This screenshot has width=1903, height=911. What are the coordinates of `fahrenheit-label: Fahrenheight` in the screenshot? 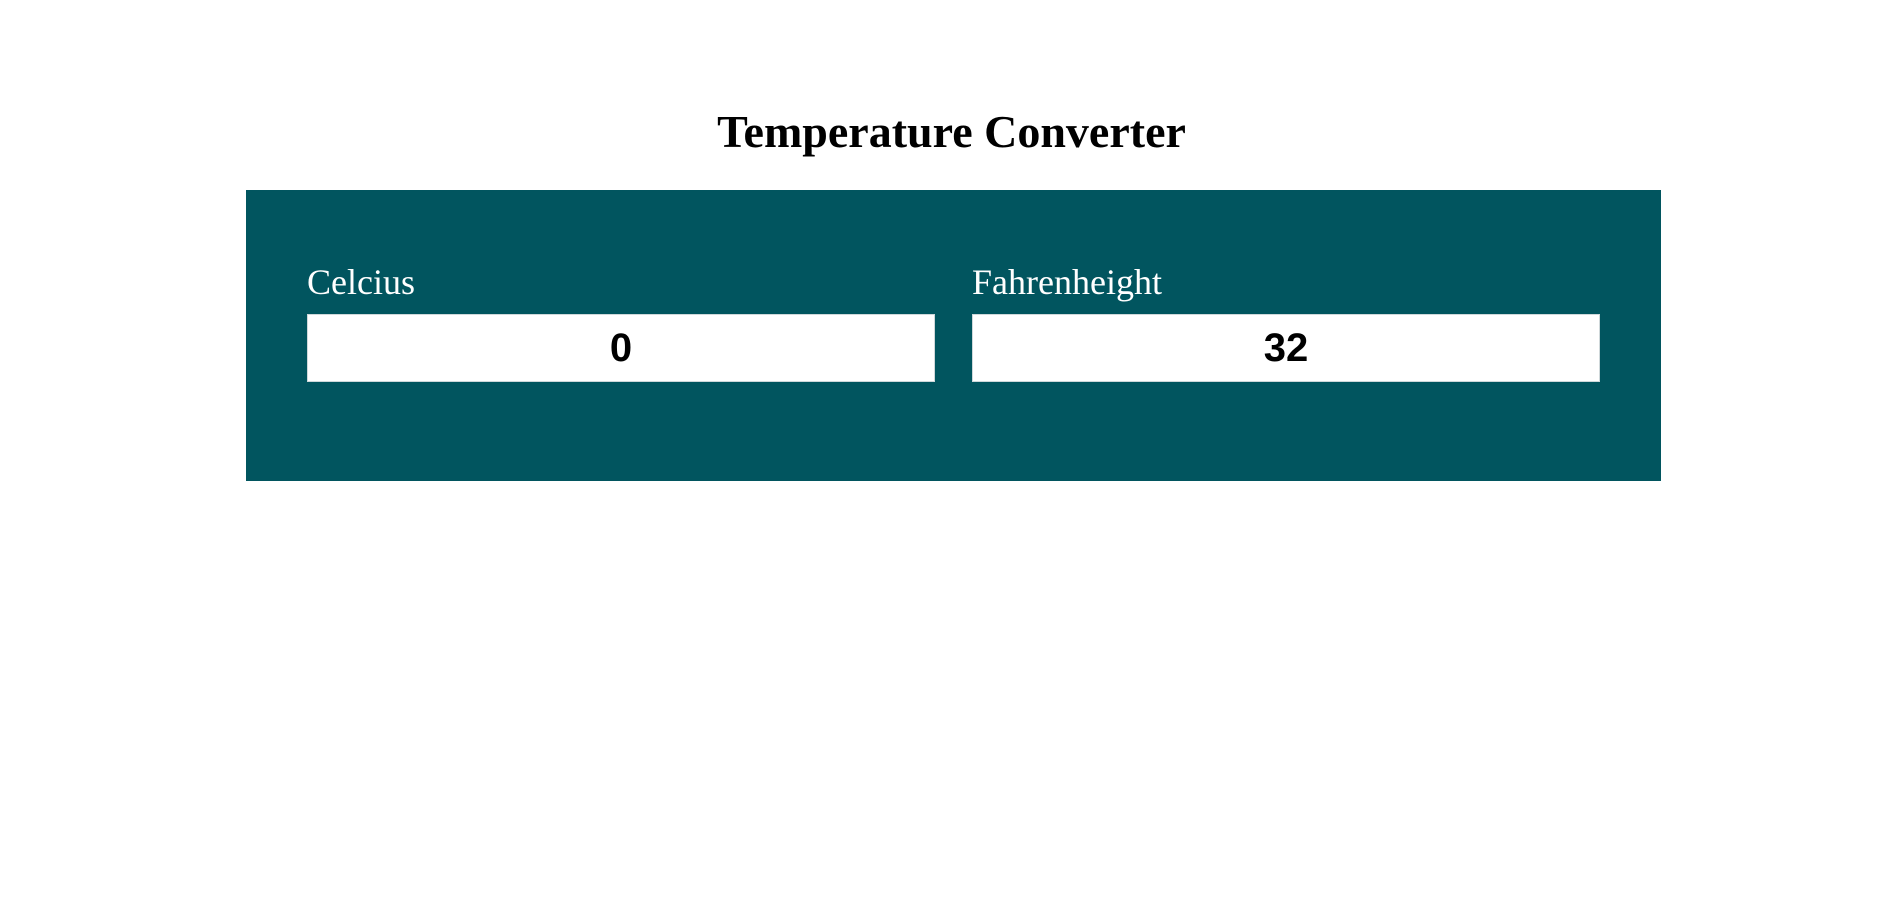 It's located at (1067, 282).